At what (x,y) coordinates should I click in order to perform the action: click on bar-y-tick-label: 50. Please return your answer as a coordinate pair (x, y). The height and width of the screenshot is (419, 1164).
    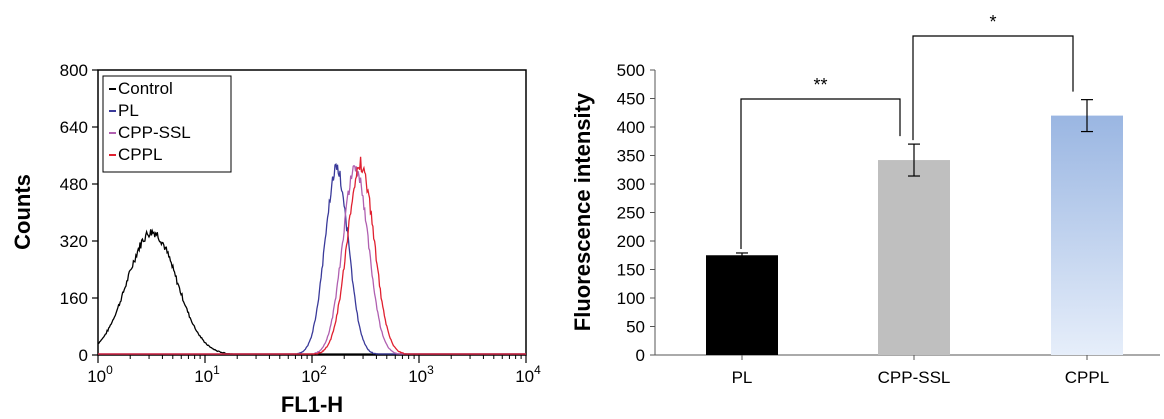
    Looking at the image, I should click on (635, 327).